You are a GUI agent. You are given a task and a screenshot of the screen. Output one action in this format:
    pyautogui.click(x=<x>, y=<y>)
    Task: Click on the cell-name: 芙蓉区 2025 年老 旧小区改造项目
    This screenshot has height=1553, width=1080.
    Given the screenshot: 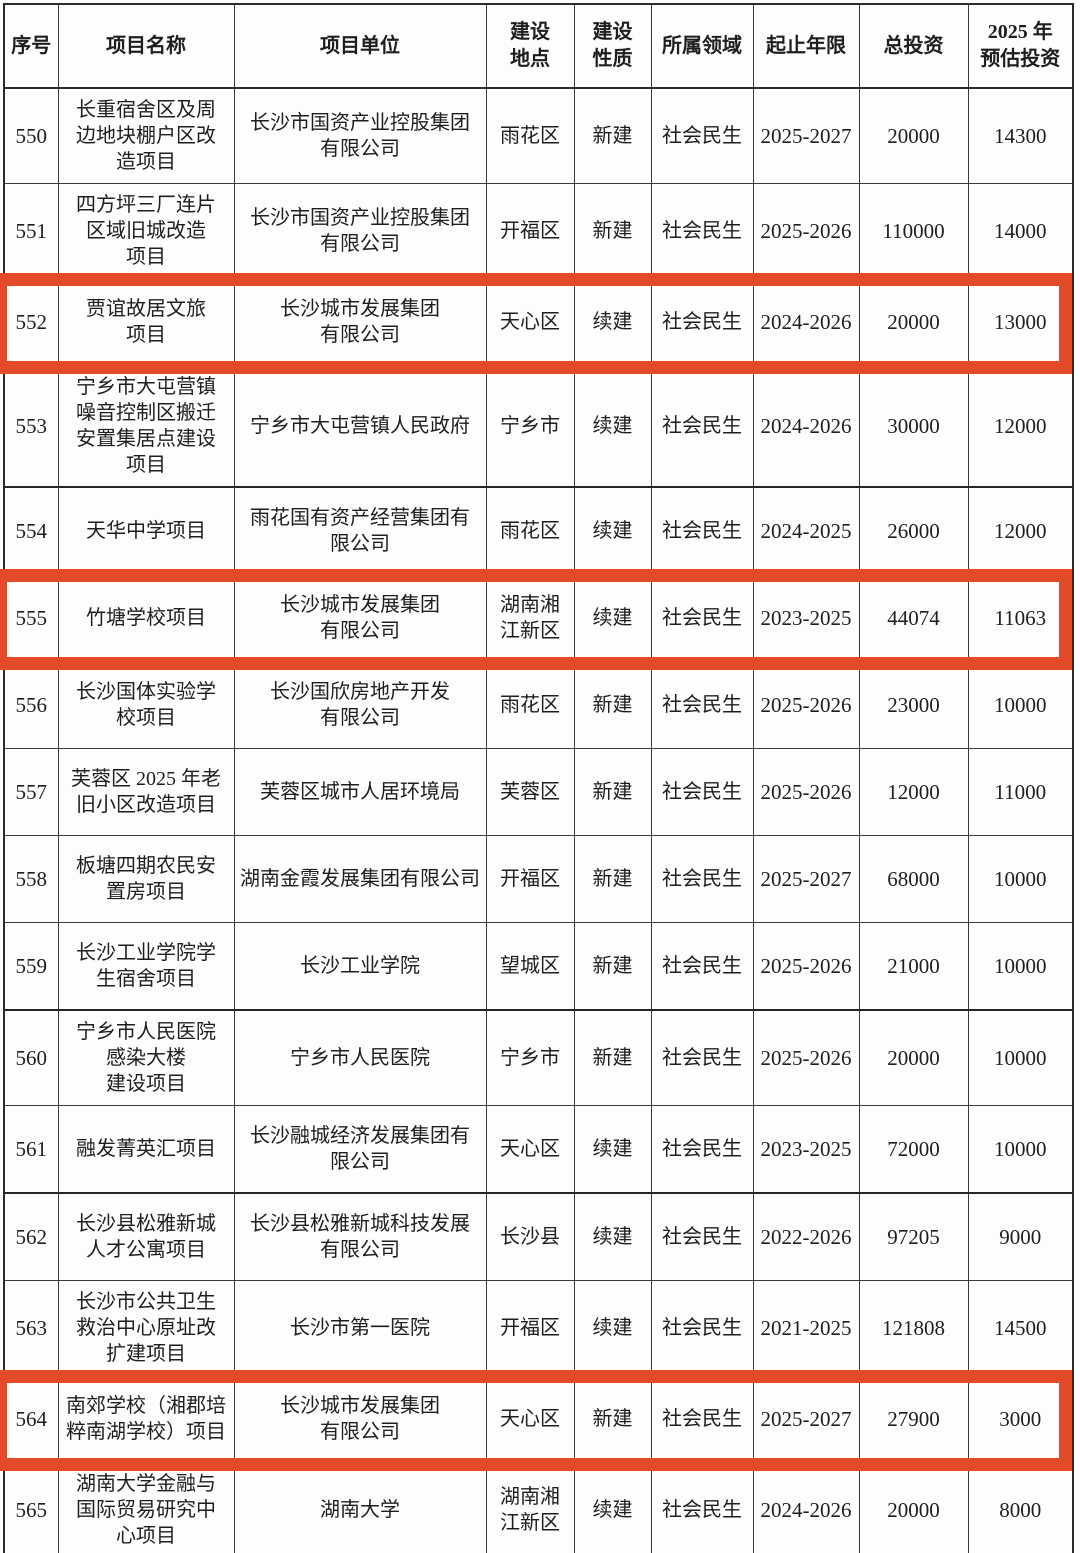 What is the action you would take?
    pyautogui.click(x=146, y=792)
    